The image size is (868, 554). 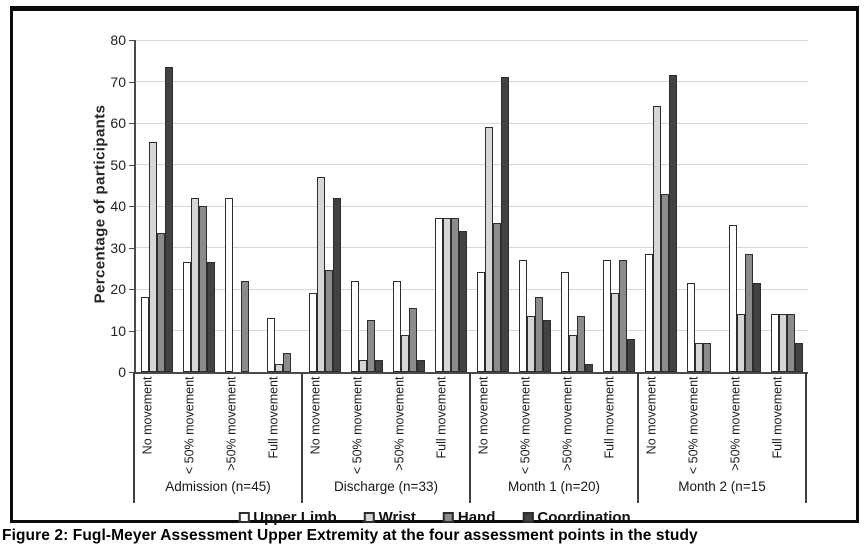 I want to click on group-label: Month 1 (n=20), so click(x=554, y=486).